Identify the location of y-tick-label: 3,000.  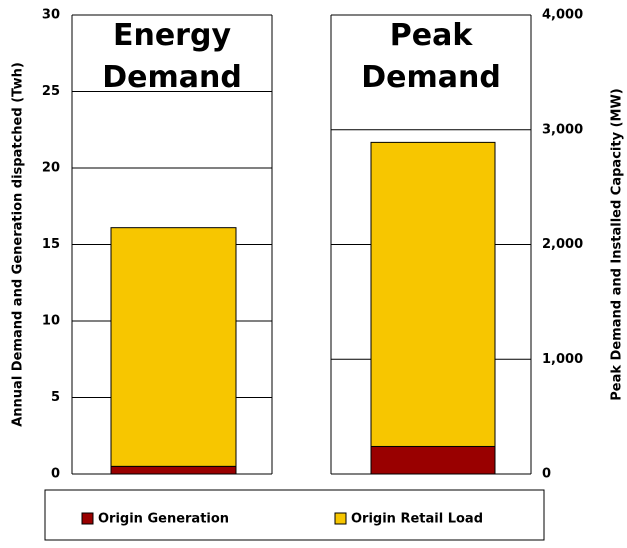
(562, 129).